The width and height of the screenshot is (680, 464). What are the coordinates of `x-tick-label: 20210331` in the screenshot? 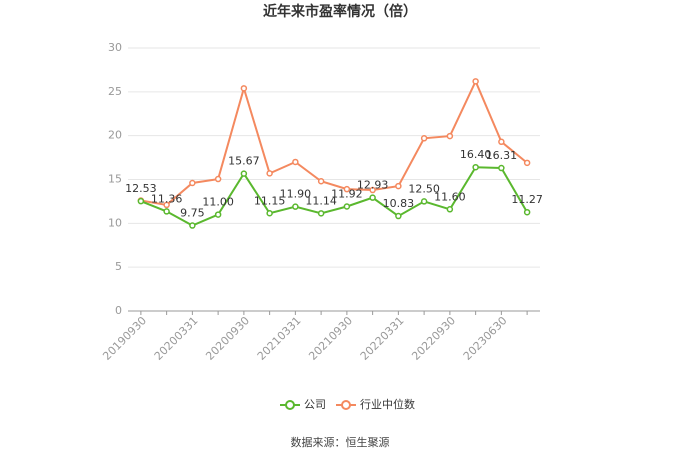 It's located at (279, 338).